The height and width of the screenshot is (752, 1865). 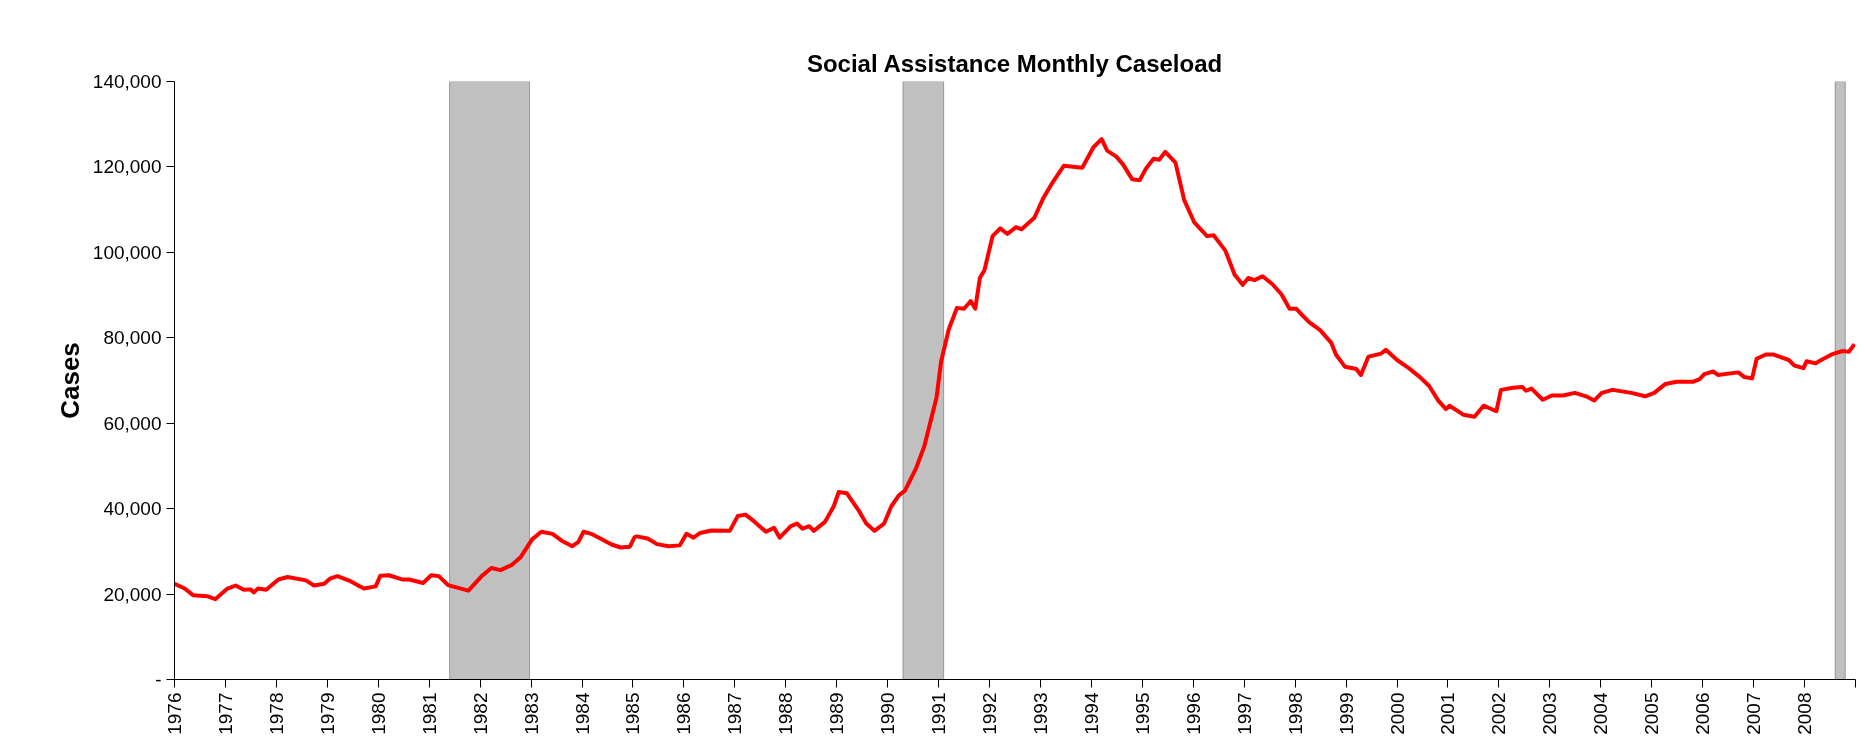 I want to click on x-tick-label: 2008, so click(x=1805, y=713).